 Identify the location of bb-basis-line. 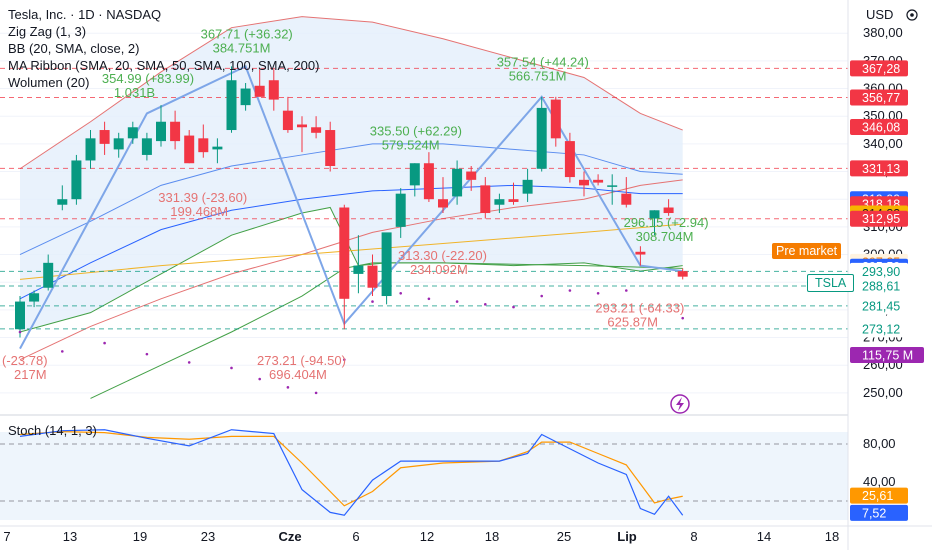
(351, 199).